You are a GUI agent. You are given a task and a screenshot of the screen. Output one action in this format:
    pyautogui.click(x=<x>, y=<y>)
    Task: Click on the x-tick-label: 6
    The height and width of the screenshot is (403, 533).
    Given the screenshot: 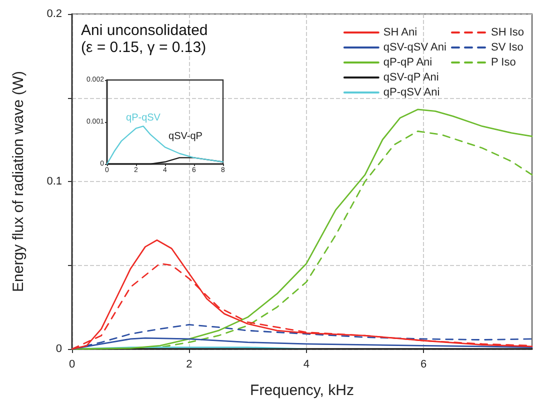 What is the action you would take?
    pyautogui.click(x=423, y=364)
    